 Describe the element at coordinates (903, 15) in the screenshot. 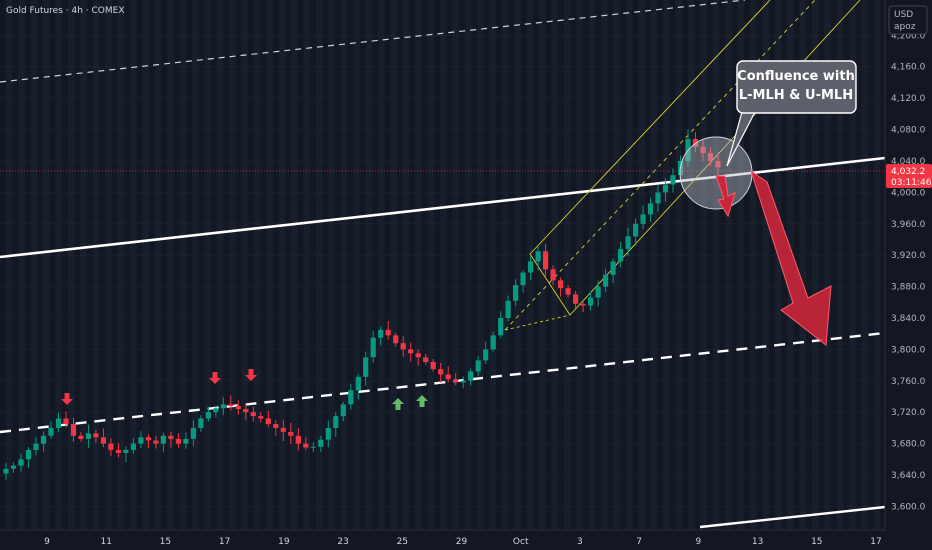

I see `currency-label: USD` at that location.